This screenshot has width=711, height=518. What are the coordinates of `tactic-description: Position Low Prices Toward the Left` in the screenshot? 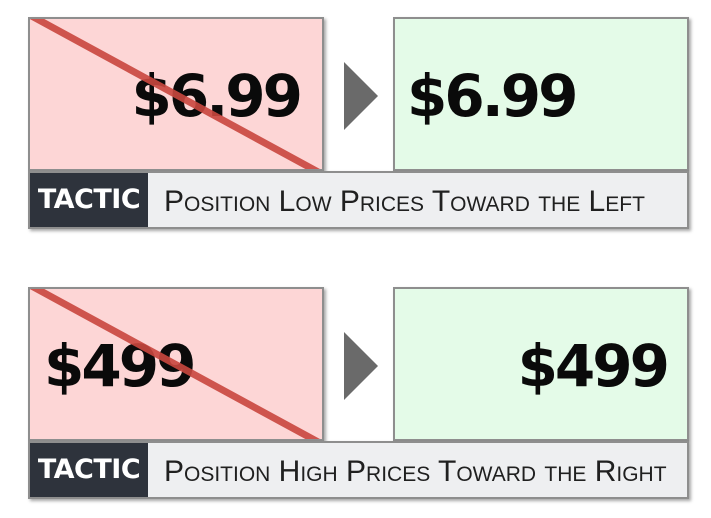 It's located at (404, 201).